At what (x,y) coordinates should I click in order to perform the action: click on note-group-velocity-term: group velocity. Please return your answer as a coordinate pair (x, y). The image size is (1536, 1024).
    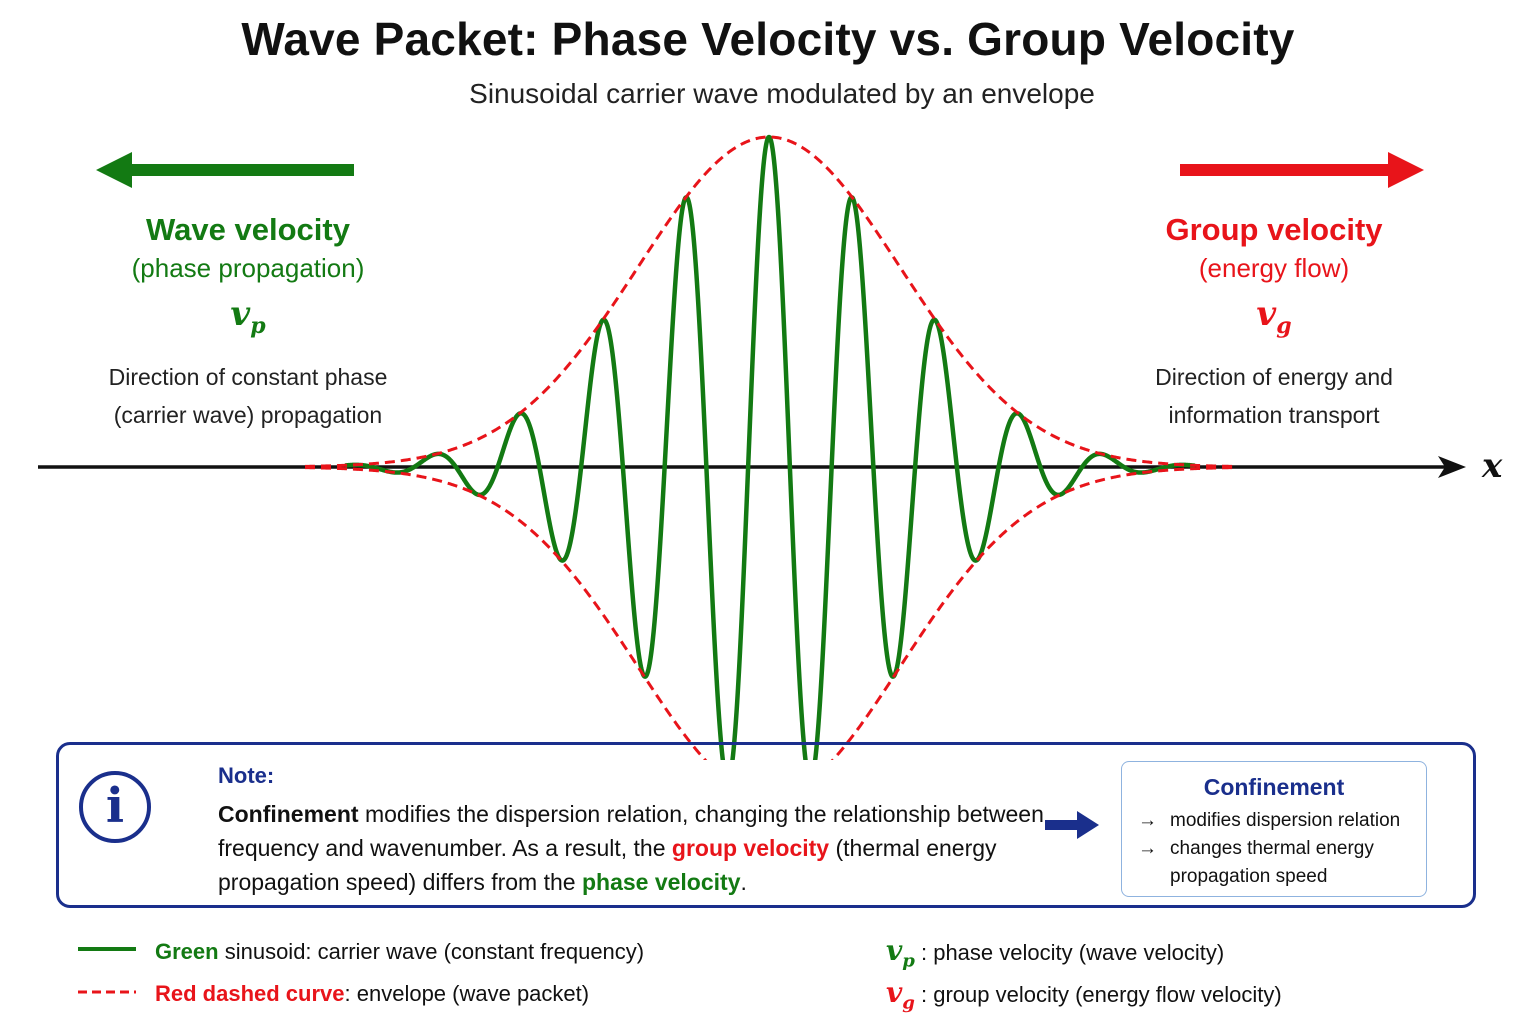
    Looking at the image, I should click on (750, 848).